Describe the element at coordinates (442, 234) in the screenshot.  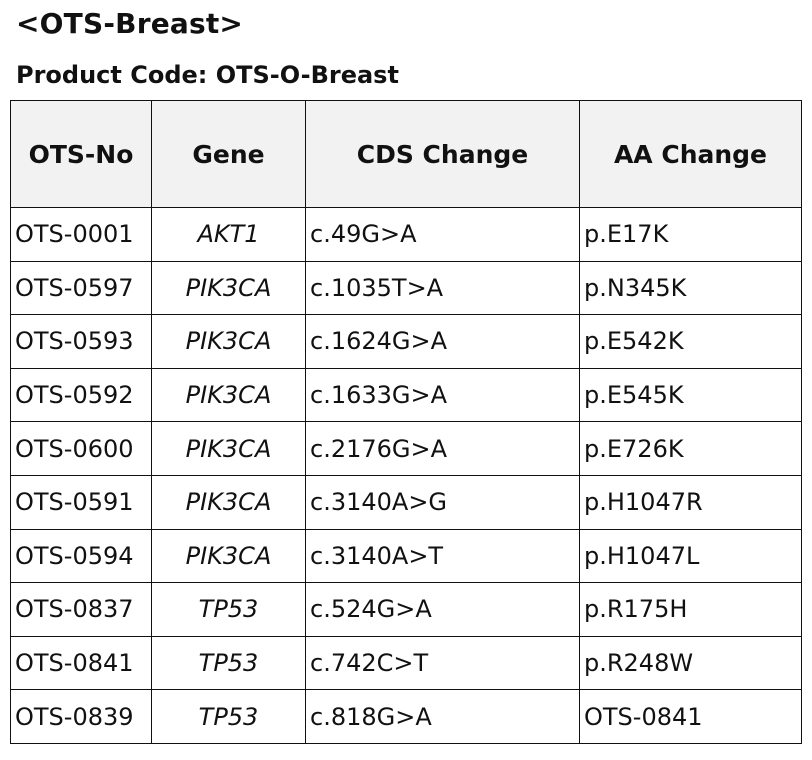
I see `cell-cds-change: c.49G>A` at that location.